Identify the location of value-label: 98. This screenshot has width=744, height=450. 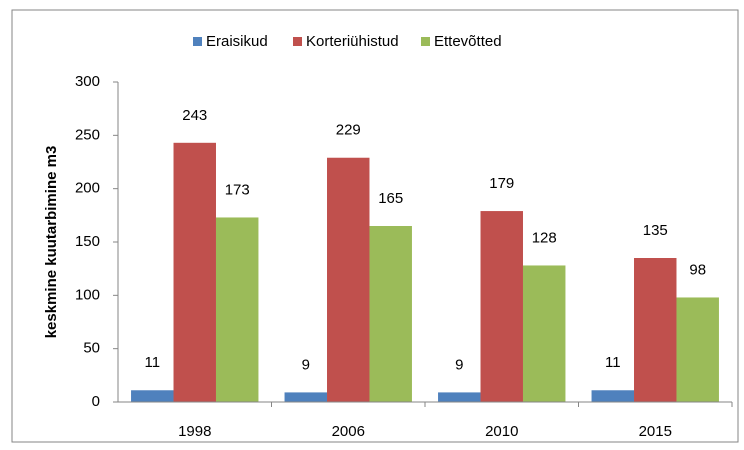
(697, 269).